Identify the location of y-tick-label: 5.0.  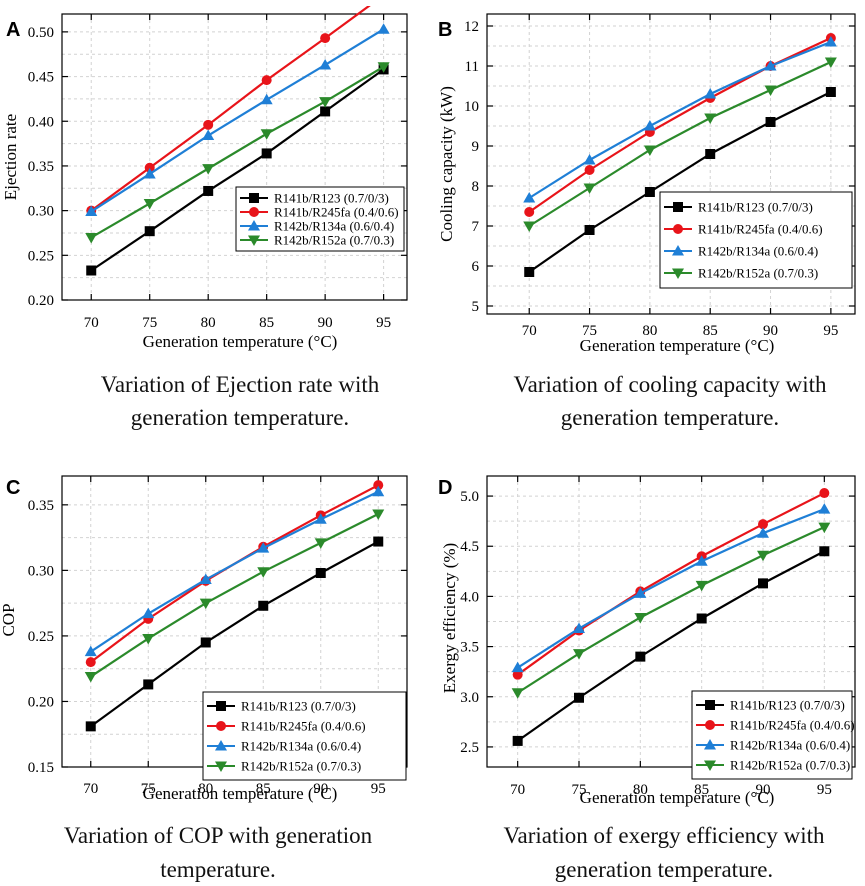
(469, 497).